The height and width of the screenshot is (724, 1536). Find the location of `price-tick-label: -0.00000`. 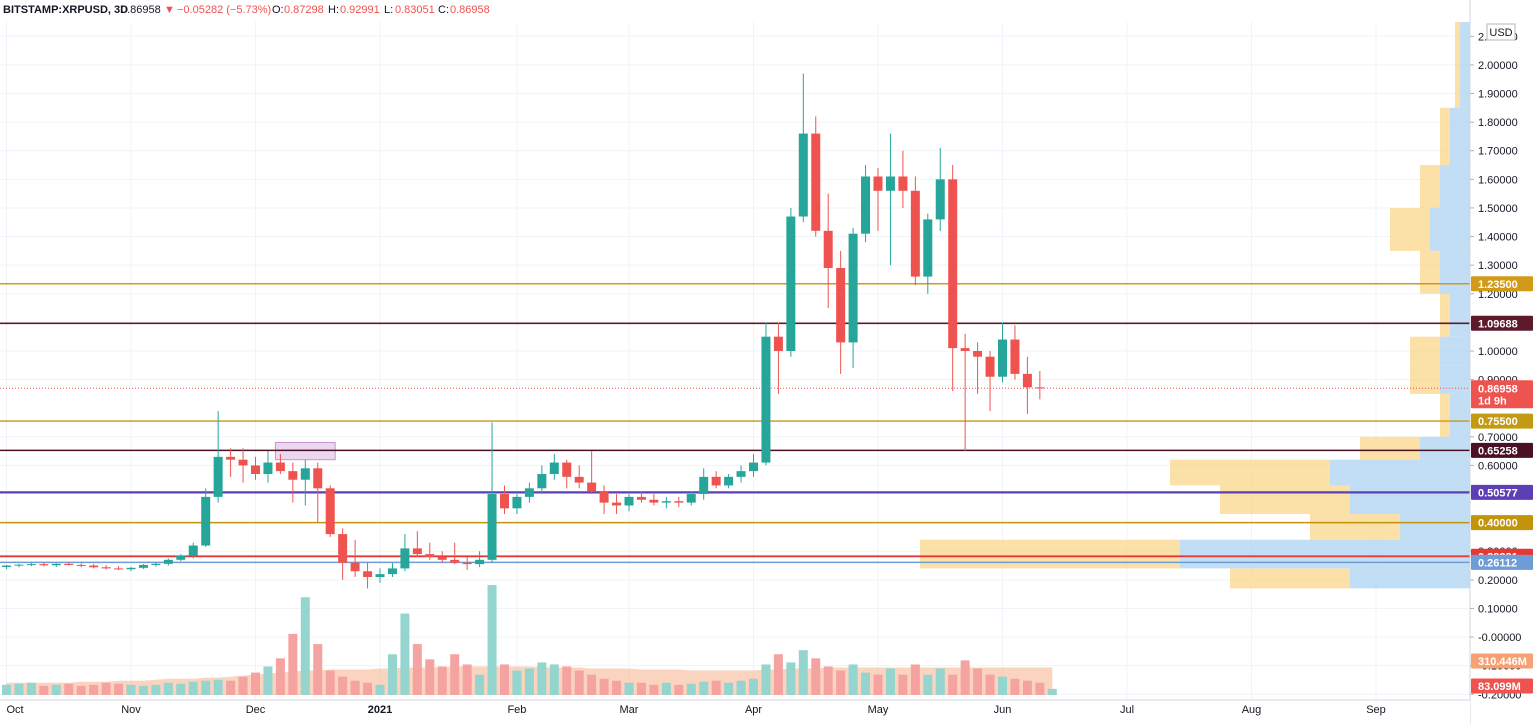

price-tick-label: -0.00000 is located at coordinates (1499, 638).